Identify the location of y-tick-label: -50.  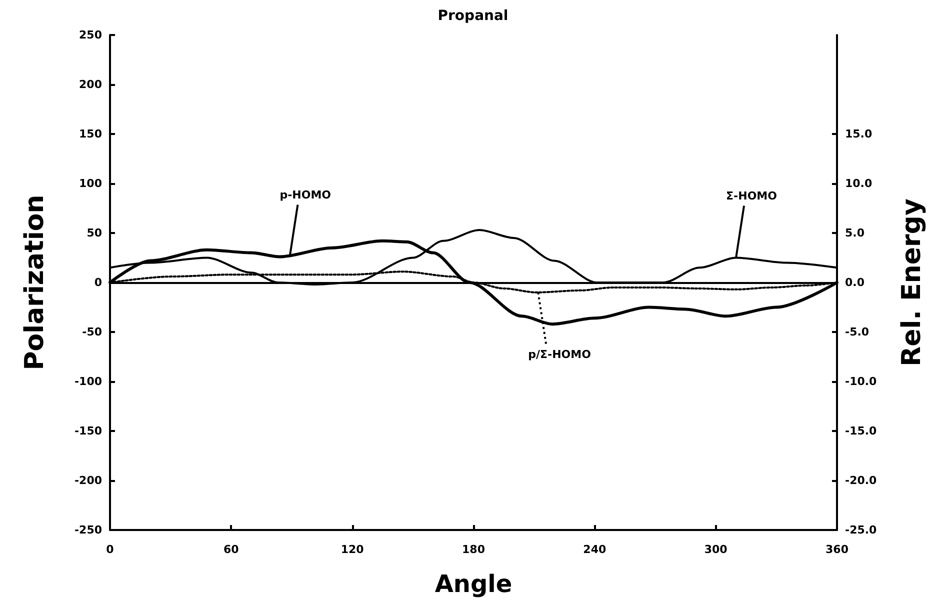
(92, 332).